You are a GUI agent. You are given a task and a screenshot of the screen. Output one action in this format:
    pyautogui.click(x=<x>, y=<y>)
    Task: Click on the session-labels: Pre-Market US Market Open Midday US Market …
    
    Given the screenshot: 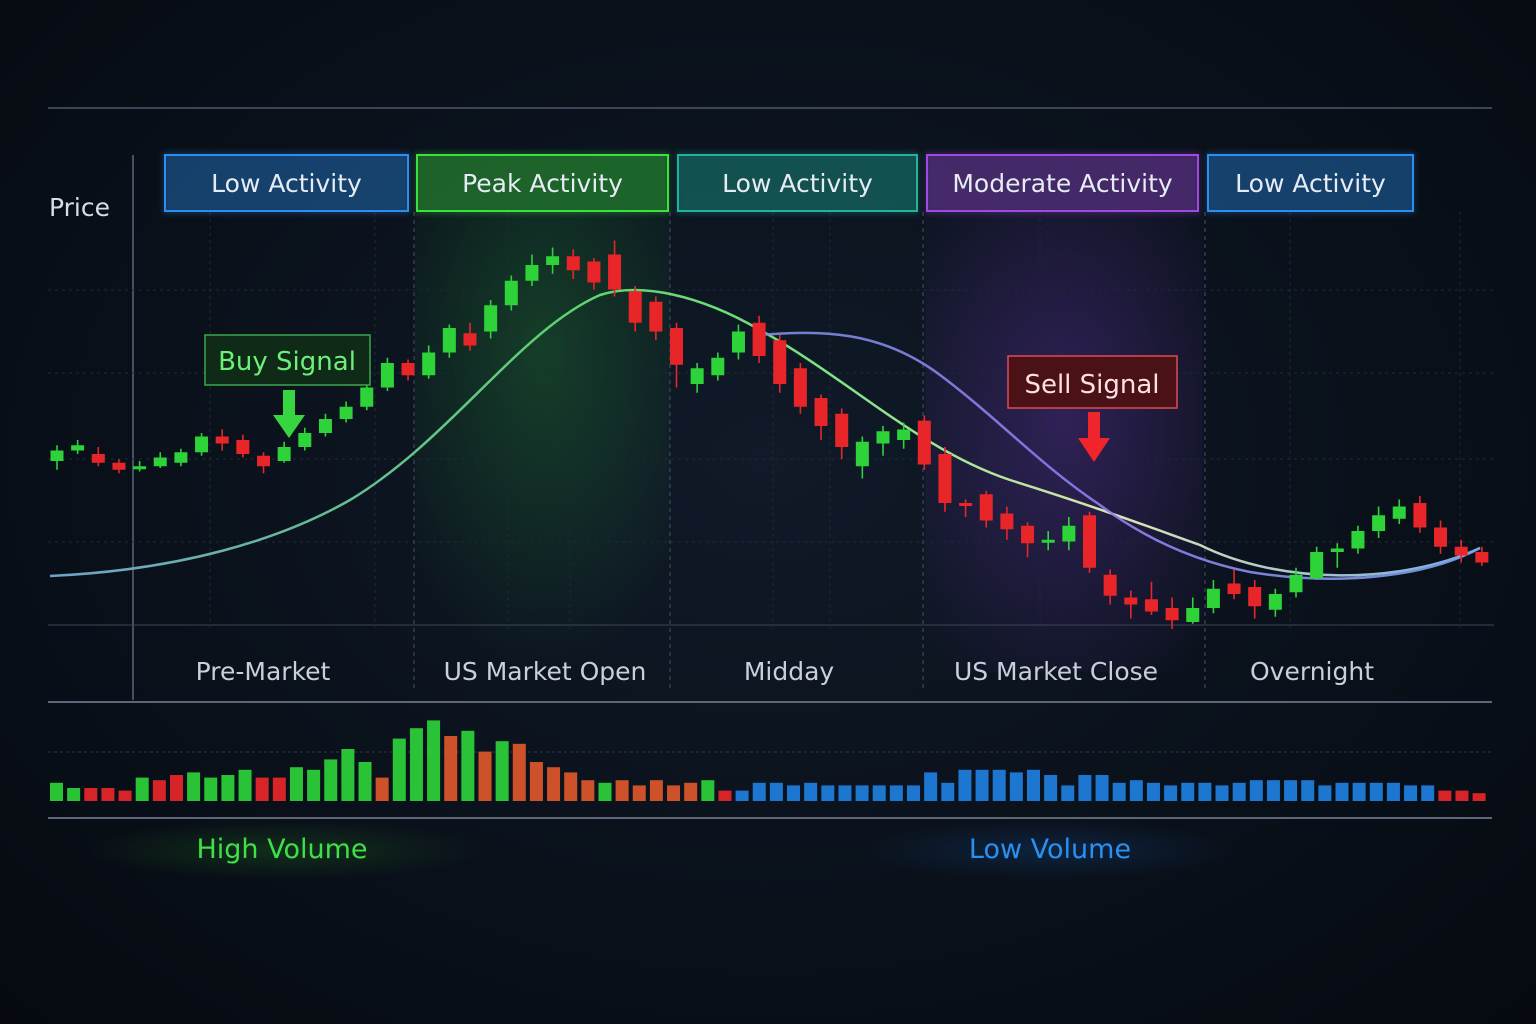 What is the action you would take?
    pyautogui.click(x=785, y=671)
    